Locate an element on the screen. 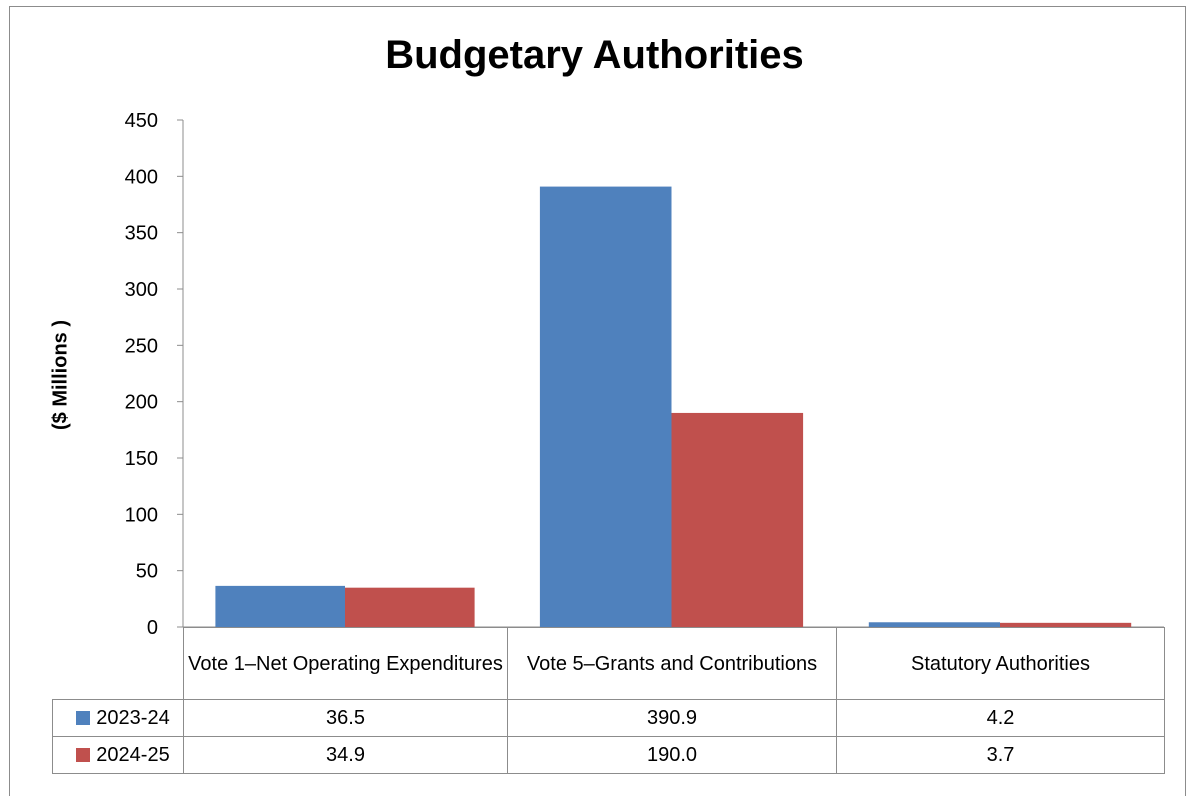 The image size is (1189, 796). category-label: Statutory Authorities is located at coordinates (1000, 663).